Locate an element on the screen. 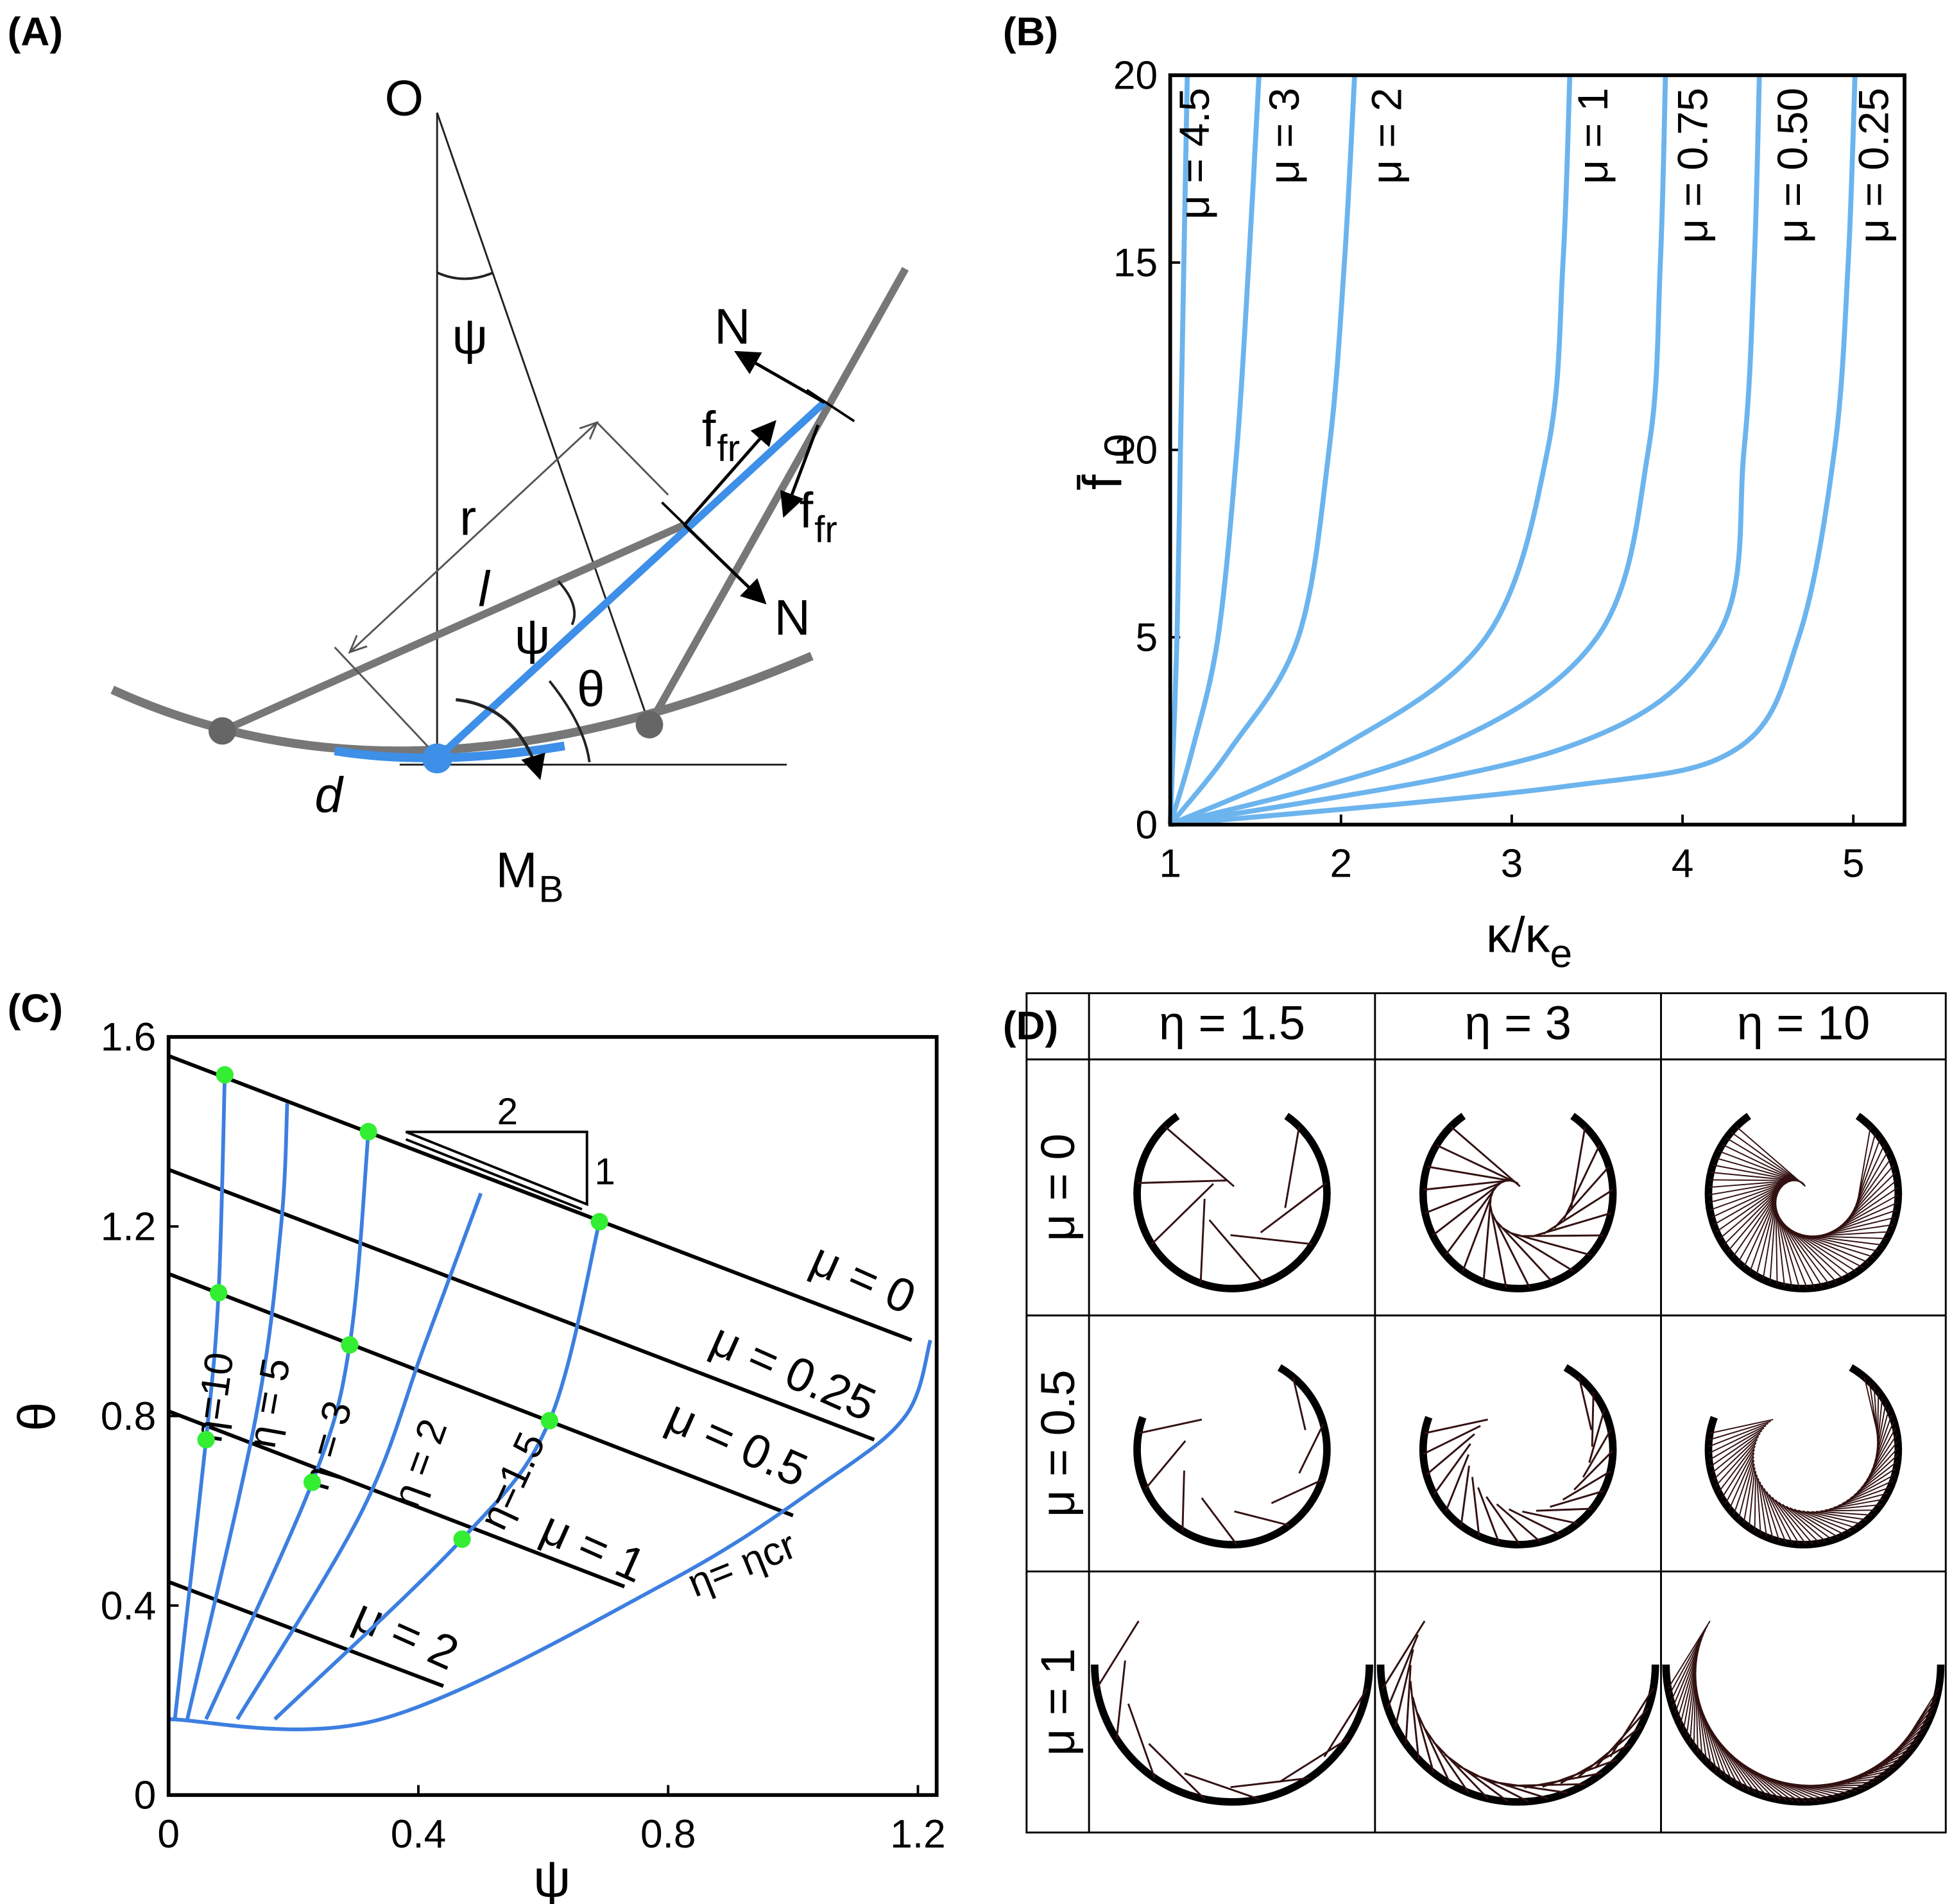 The width and height of the screenshot is (1952, 1904). panel-label: (D) is located at coordinates (1030, 1026).